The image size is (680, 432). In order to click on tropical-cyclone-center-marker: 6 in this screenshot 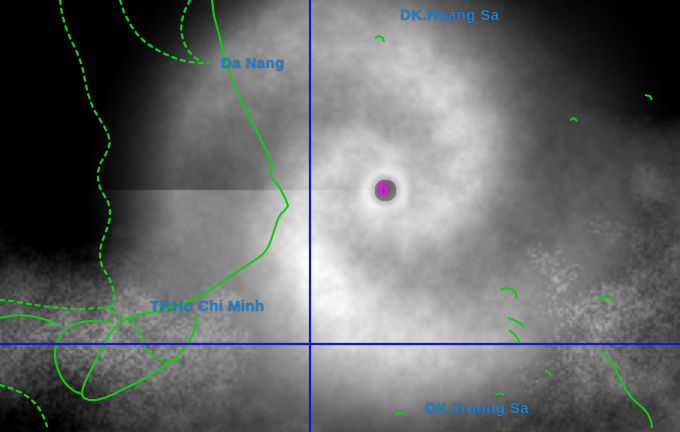, I will do `click(383, 188)`.